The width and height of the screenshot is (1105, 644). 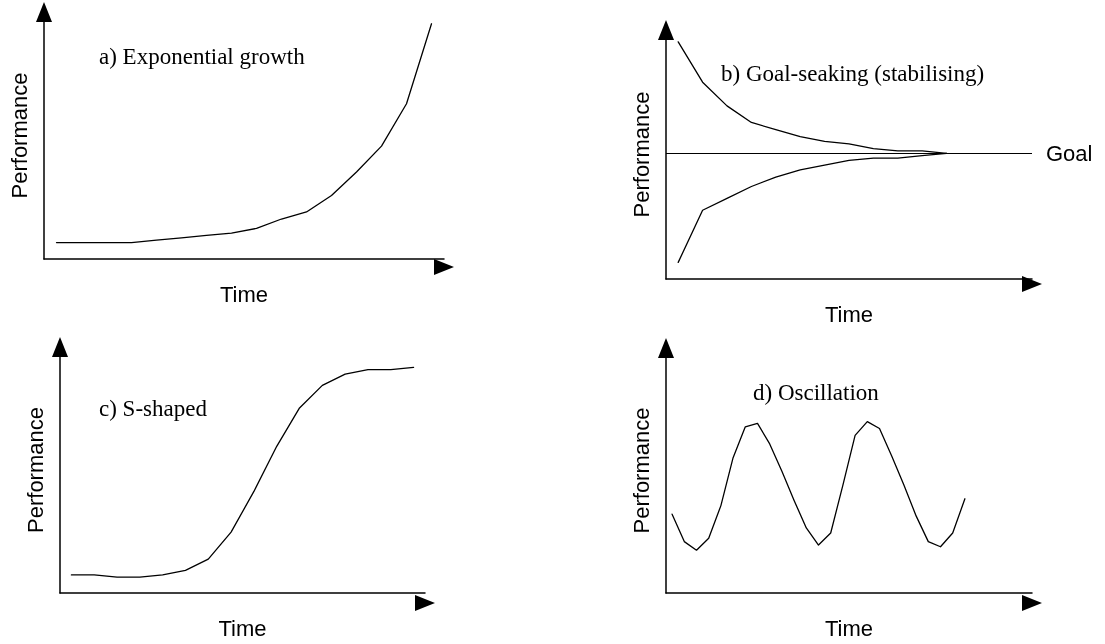 What do you see at coordinates (1069, 153) in the screenshot?
I see `ref-line-label: Goal` at bounding box center [1069, 153].